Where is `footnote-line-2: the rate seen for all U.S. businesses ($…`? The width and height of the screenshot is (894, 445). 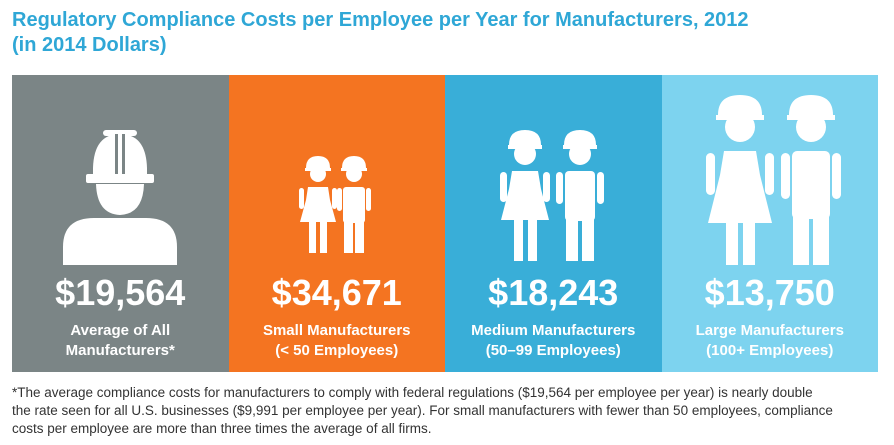 footnote-line-2: the rate seen for all U.S. businesses ($… is located at coordinates (422, 410).